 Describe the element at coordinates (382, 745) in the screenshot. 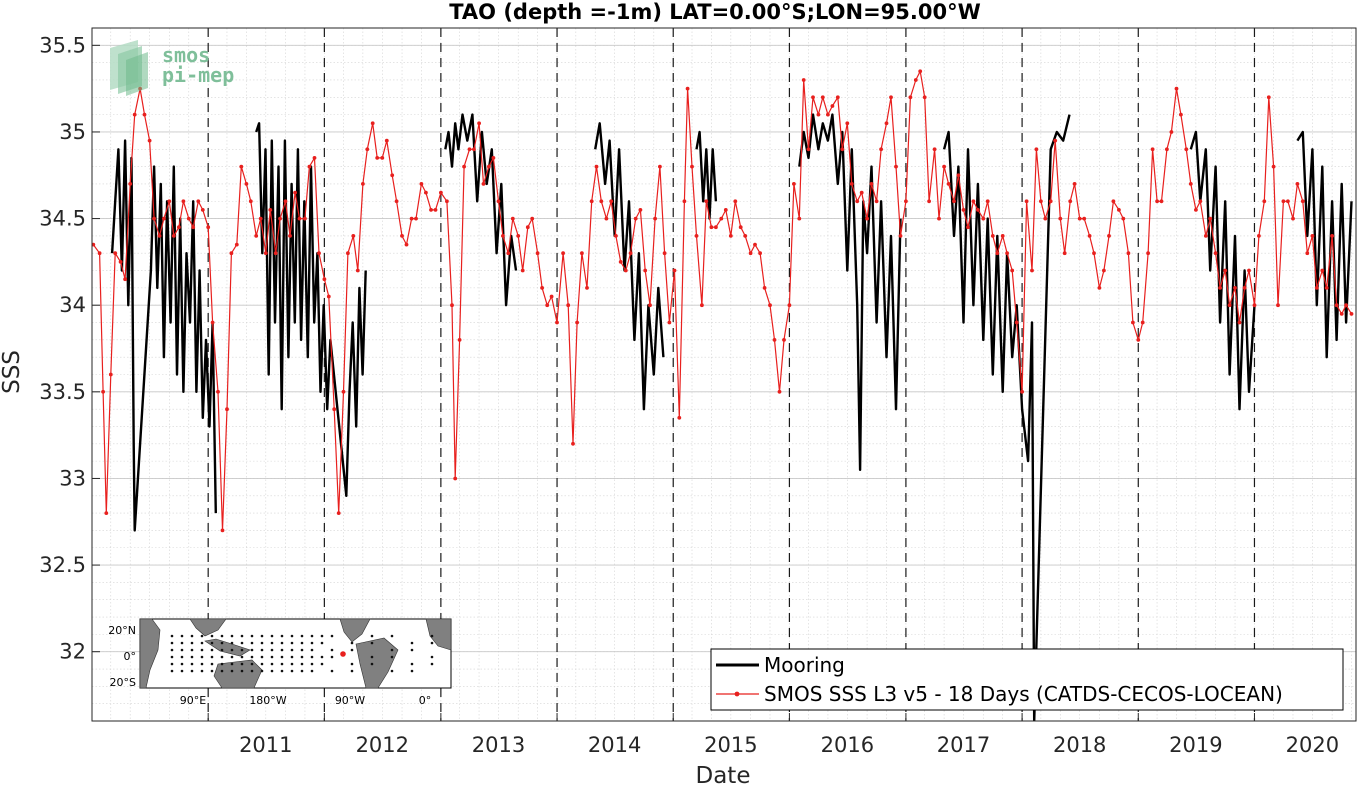

I see `x-tick-label: 2012` at that location.